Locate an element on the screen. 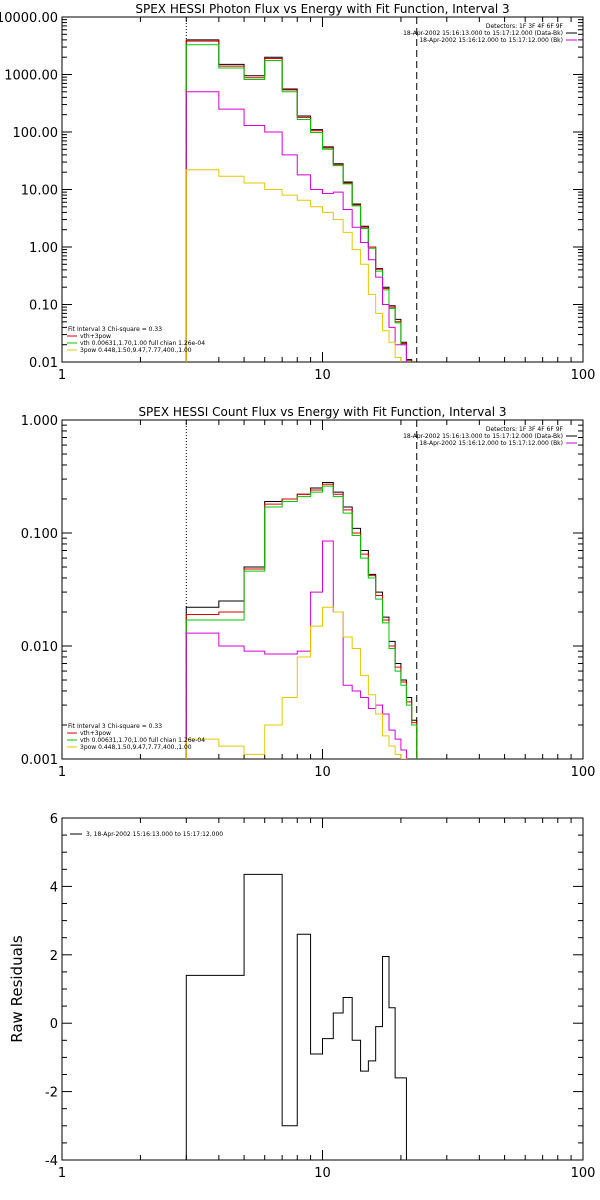 The width and height of the screenshot is (600, 1200). y-tick-label: 4 is located at coordinates (54, 887).